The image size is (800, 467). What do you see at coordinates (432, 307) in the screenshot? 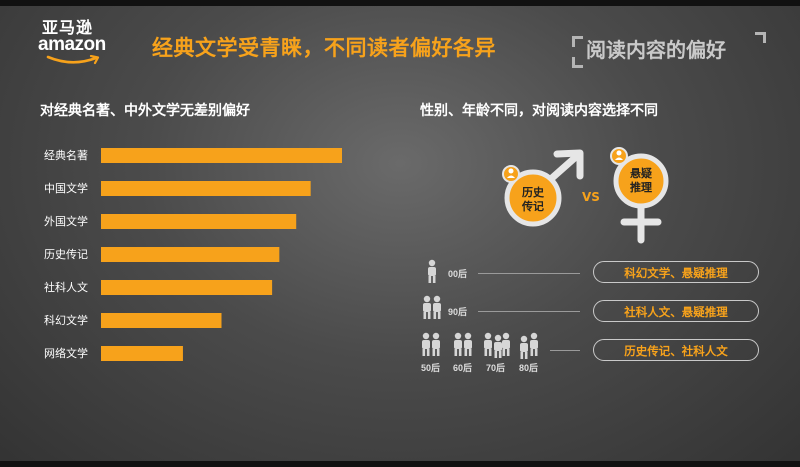
I see `couple-90-icon` at bounding box center [432, 307].